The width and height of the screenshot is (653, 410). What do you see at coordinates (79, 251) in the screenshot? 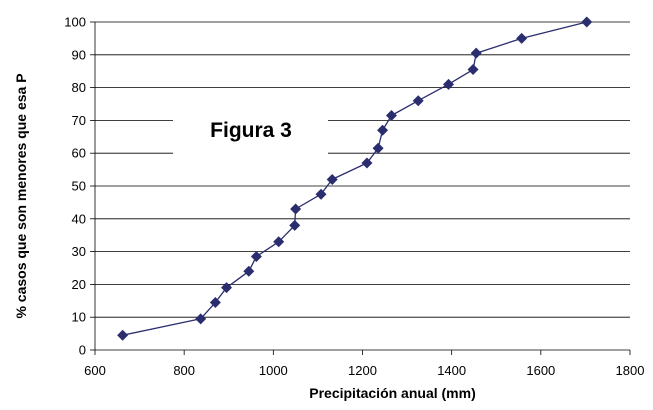
I see `y-tick-label-30: 30` at bounding box center [79, 251].